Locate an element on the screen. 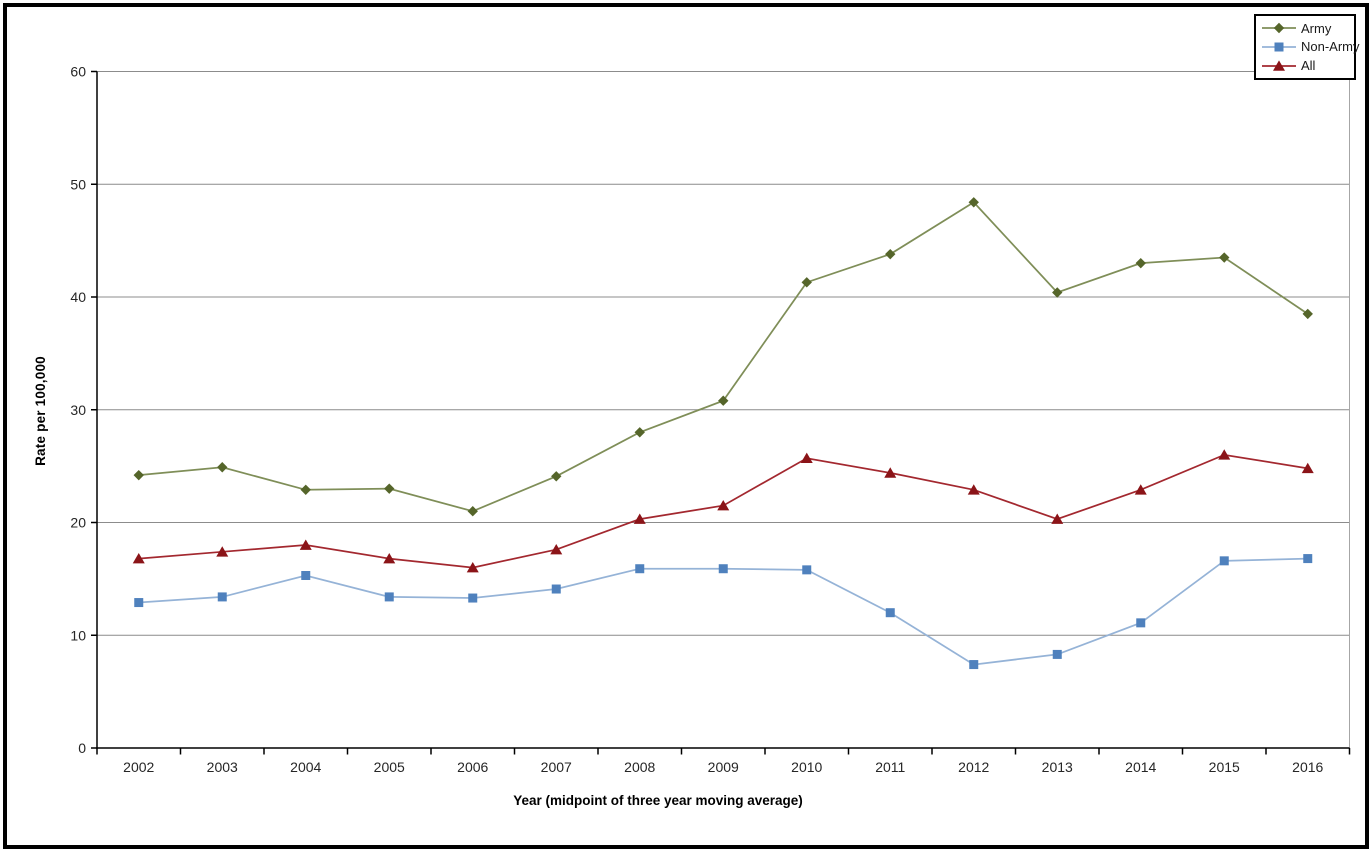  x-tick-label-2003: 2003 is located at coordinates (222, 767).